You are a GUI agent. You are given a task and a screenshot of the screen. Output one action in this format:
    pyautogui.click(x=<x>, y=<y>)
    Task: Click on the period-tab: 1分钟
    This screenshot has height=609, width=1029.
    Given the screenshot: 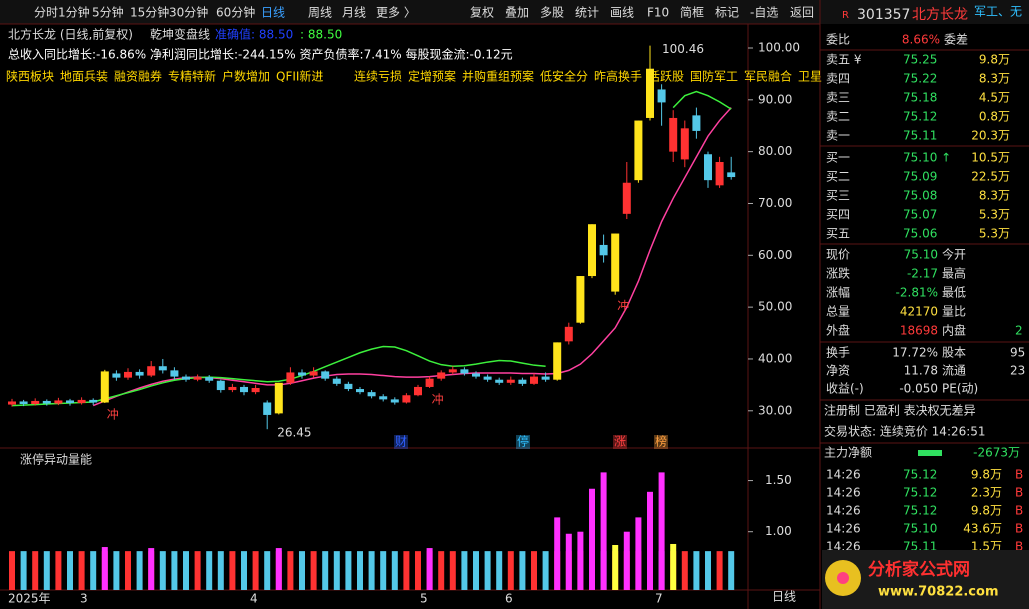 What is the action you would take?
    pyautogui.click(x=74, y=12)
    